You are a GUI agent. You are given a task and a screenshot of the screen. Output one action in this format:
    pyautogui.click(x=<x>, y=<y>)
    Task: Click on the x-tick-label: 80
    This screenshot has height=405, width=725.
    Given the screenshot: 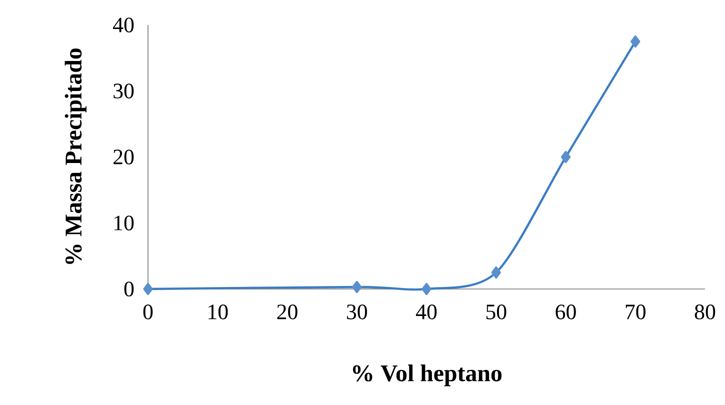 What is the action you would take?
    pyautogui.click(x=705, y=312)
    